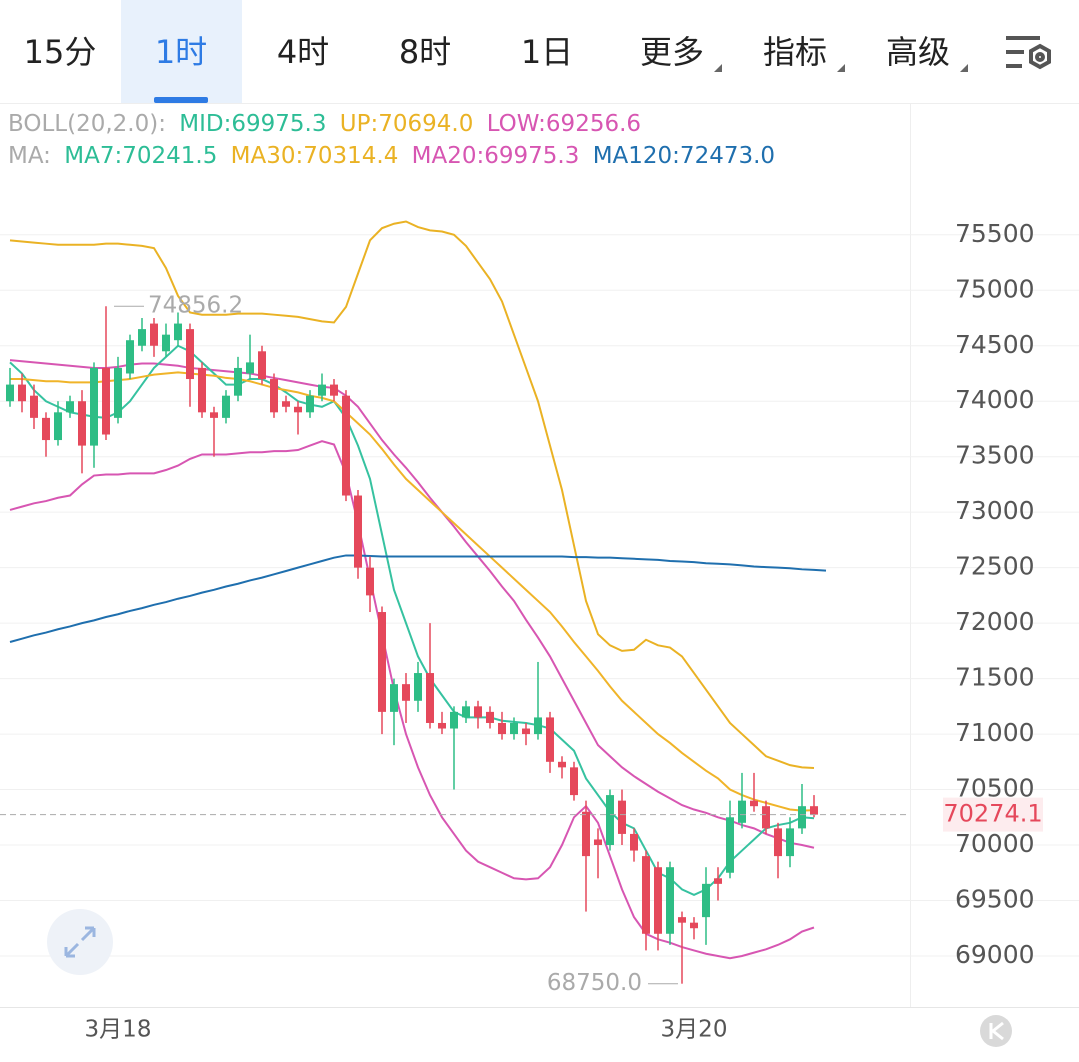  Describe the element at coordinates (995, 732) in the screenshot. I see `y-tick-label: 71000` at that location.